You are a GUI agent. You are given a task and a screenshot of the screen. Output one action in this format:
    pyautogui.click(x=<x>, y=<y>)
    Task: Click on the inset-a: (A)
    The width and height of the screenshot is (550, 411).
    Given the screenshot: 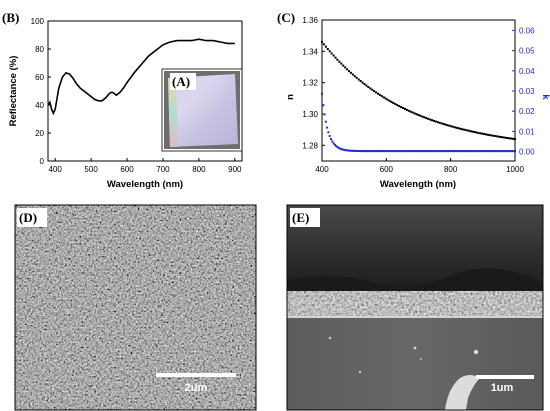 What is the action you would take?
    pyautogui.click(x=202, y=110)
    